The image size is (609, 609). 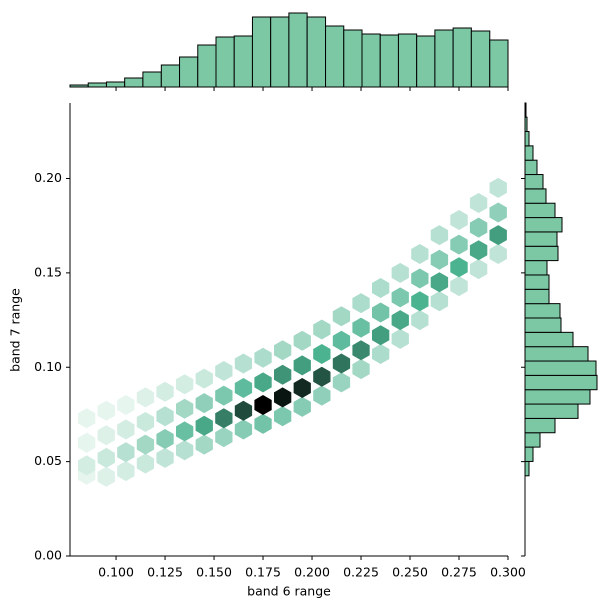 I want to click on y-tick-label: 0.20, so click(x=48, y=177).